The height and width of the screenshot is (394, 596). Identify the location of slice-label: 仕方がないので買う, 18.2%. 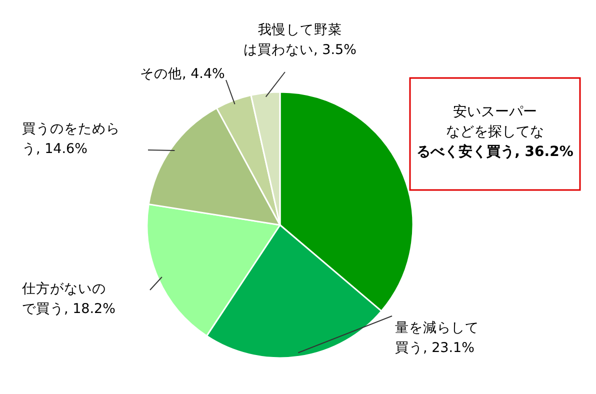
(68, 299).